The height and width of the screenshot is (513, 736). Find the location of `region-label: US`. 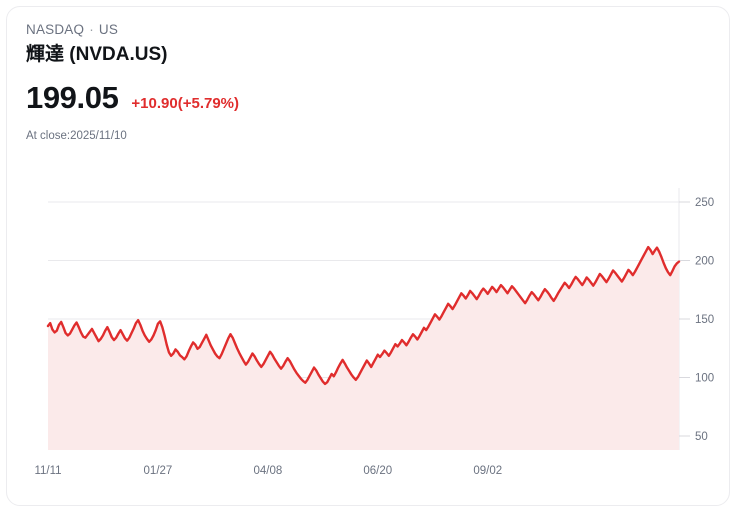

region-label: US is located at coordinates (108, 29).